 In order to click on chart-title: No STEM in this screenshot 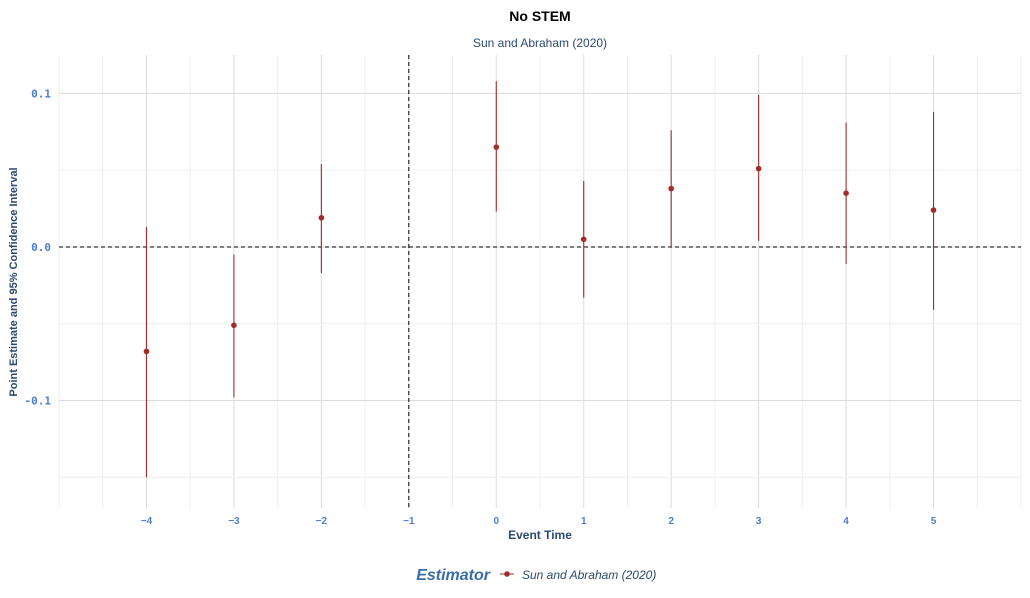, I will do `click(539, 16)`.